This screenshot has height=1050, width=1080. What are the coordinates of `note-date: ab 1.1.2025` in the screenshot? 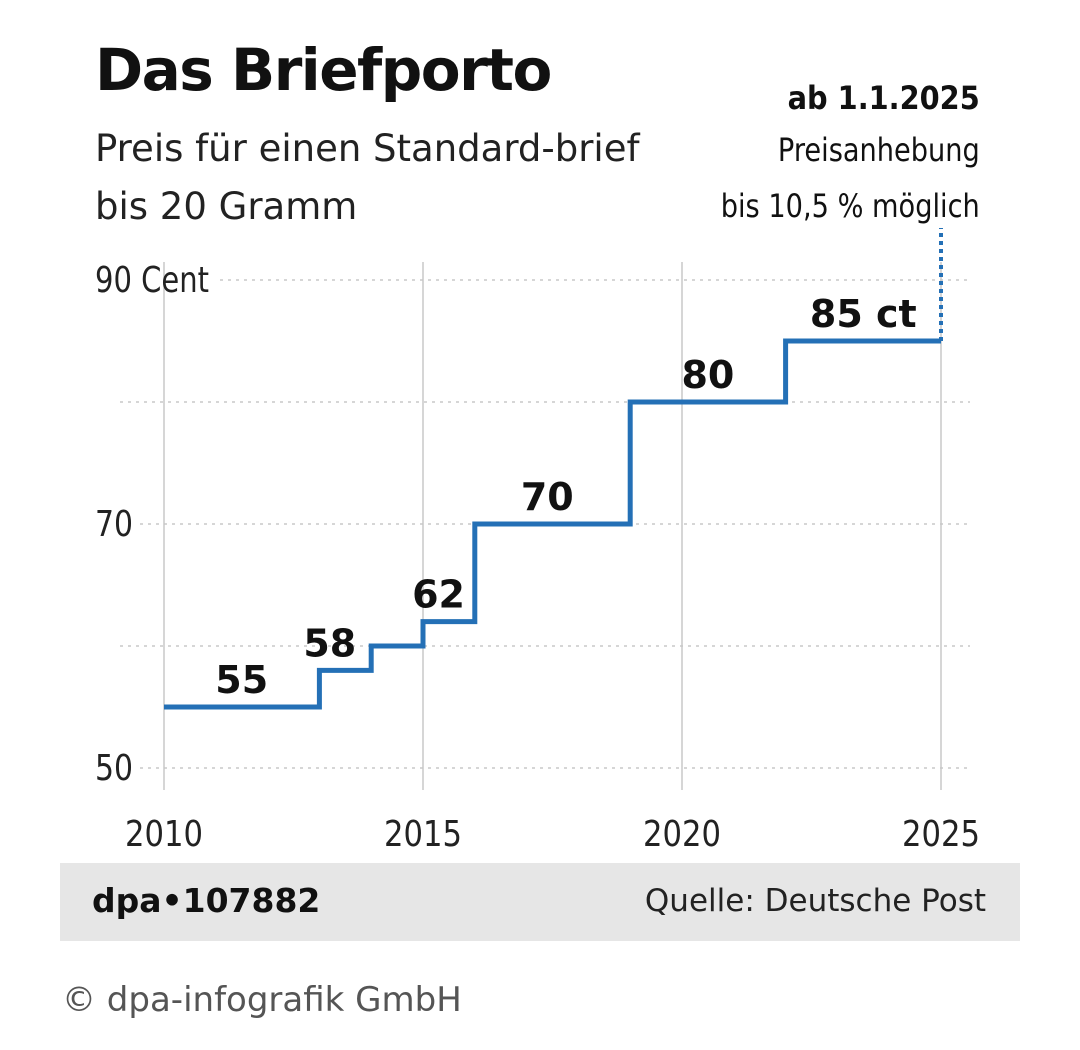 It's located at (883, 98).